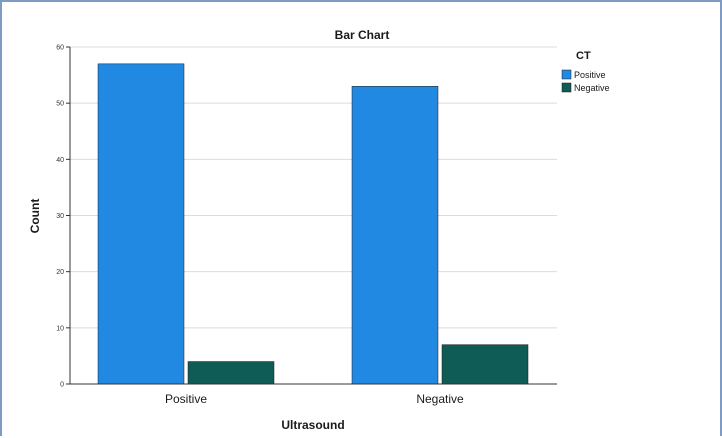 This screenshot has width=722, height=438. What do you see at coordinates (141, 224) in the screenshot?
I see `bar-positive-positive` at bounding box center [141, 224].